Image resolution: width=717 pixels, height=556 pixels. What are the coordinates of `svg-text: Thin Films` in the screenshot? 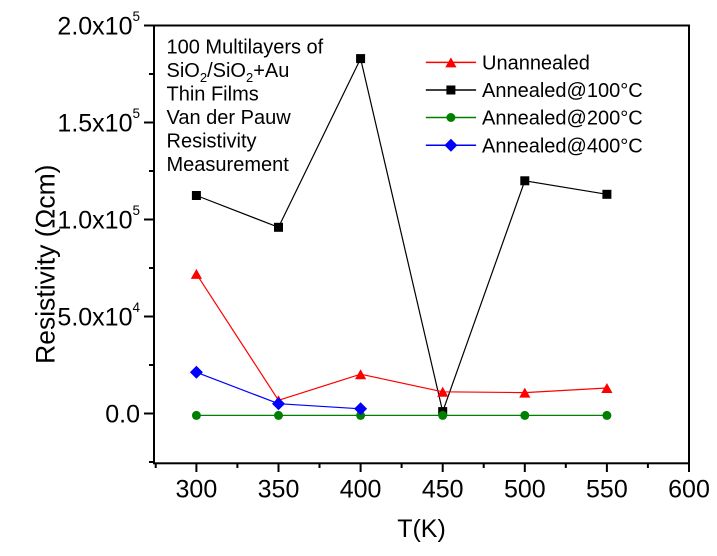 It's located at (213, 94).